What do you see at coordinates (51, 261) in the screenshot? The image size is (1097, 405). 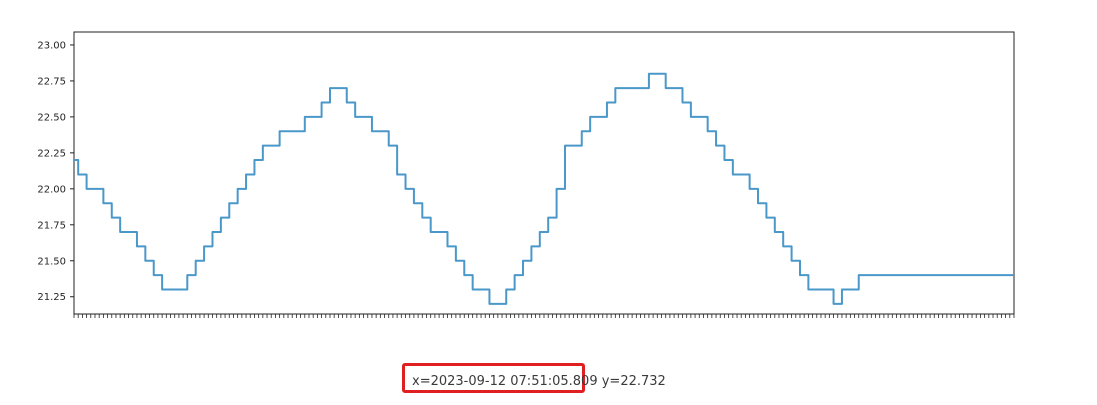 I see `y-tick-label: 21.50` at bounding box center [51, 261].